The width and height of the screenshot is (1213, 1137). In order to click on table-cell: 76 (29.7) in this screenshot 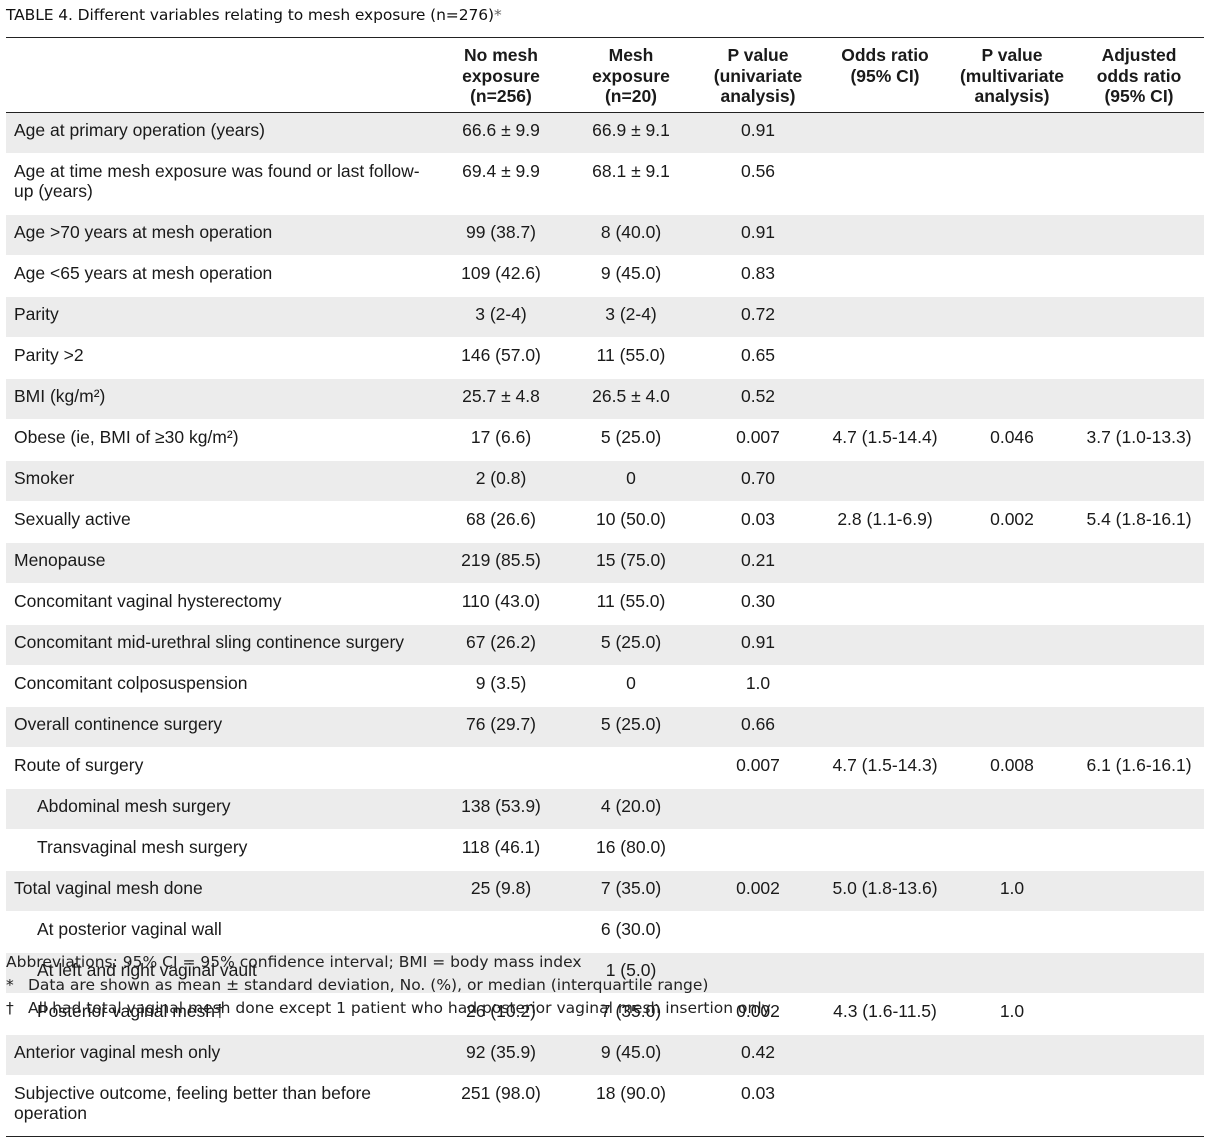, I will do `click(501, 727)`.